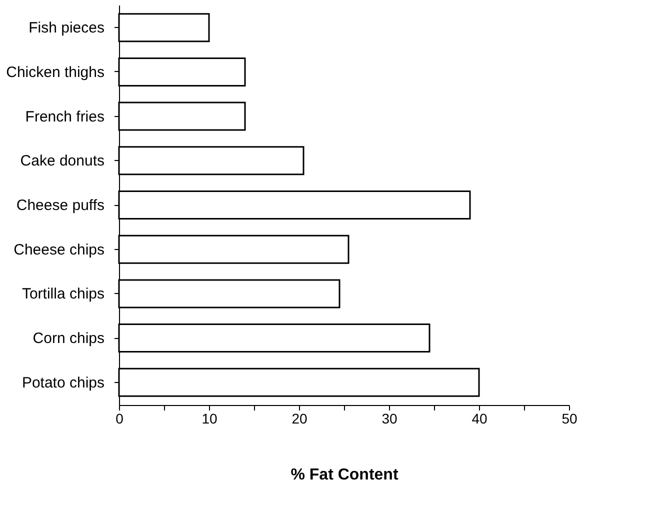 This screenshot has width=646, height=510. Describe the element at coordinates (344, 475) in the screenshot. I see `x-axis-title: % Fat Content` at that location.